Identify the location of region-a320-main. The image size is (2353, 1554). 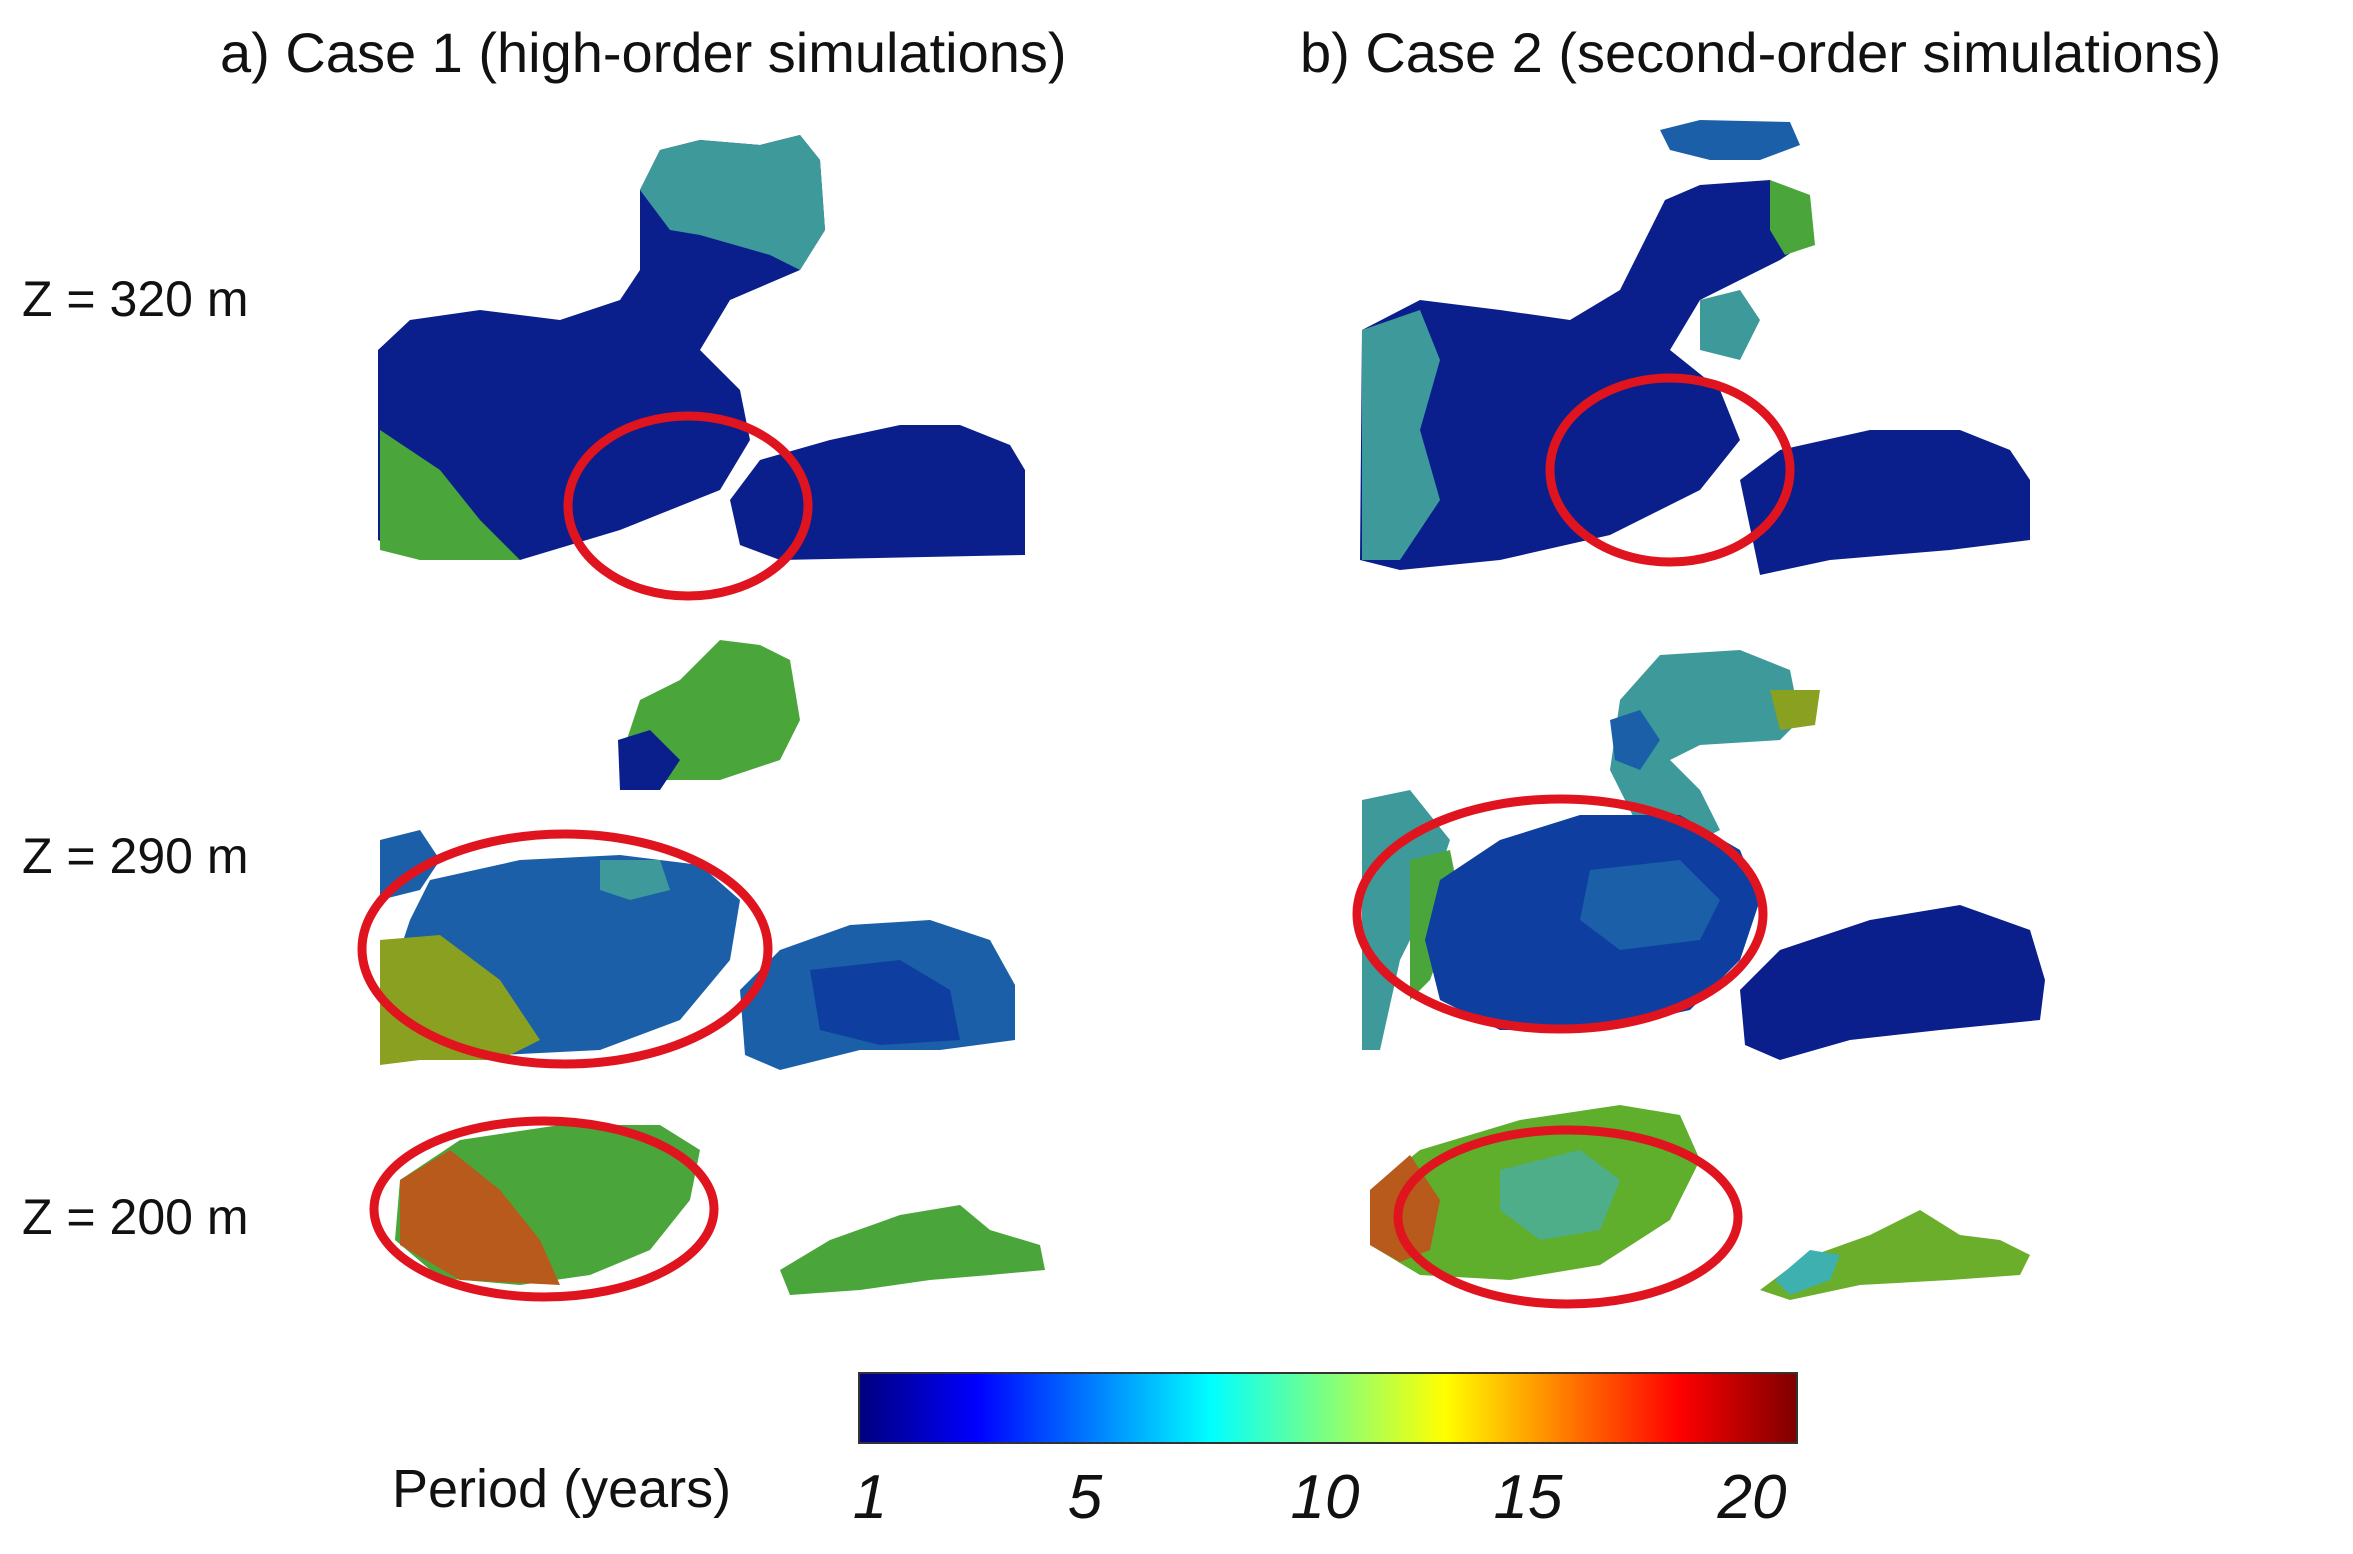
(601, 347).